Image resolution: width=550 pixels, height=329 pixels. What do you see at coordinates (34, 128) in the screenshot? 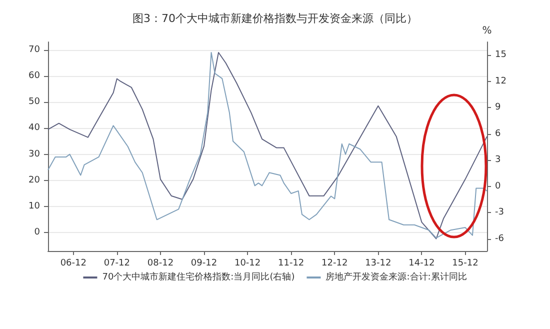
I see `y-tick-label: 40` at bounding box center [34, 128].